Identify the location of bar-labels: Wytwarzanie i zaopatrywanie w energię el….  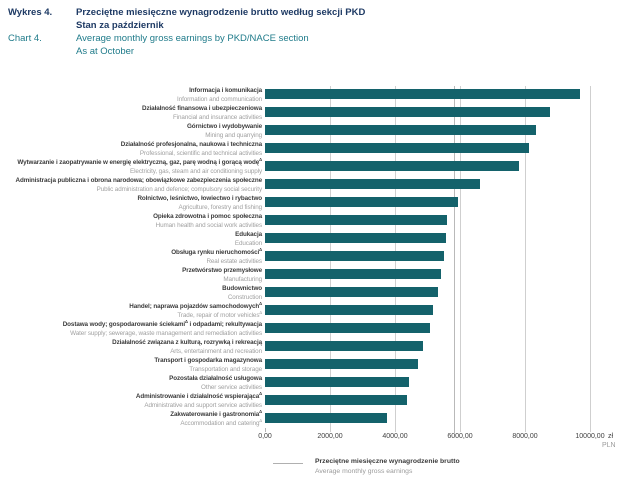
(132, 166).